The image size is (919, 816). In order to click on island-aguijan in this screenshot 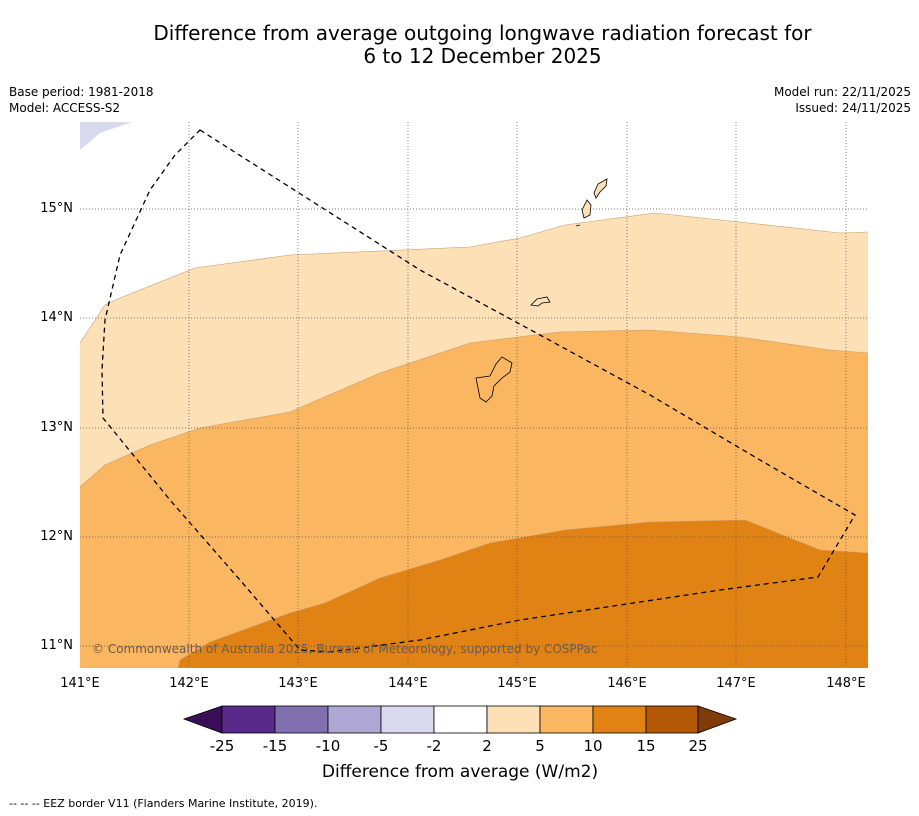, I will do `click(578, 225)`.